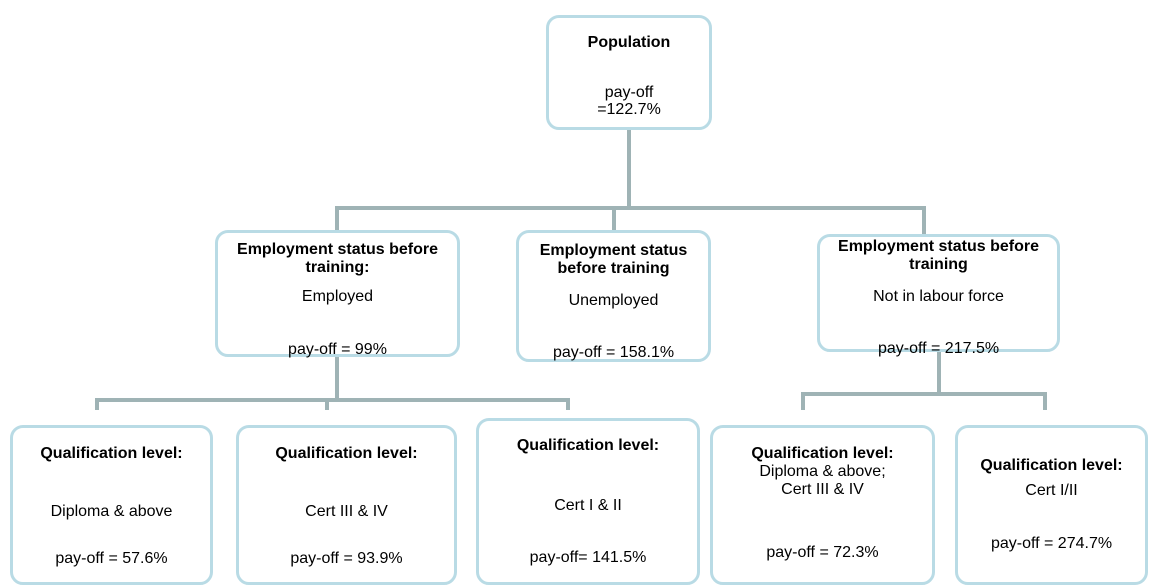 This screenshot has height=585, width=1150. What do you see at coordinates (938, 348) in the screenshot?
I see `node-payoff: pay-off = 217.5%` at bounding box center [938, 348].